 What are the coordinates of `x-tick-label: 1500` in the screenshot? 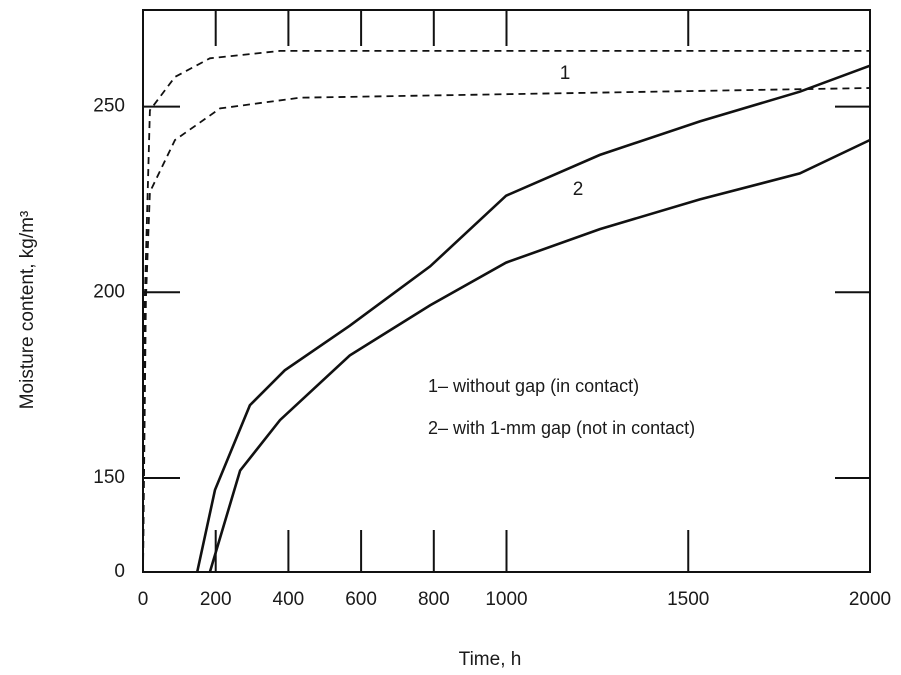 It's located at (688, 599).